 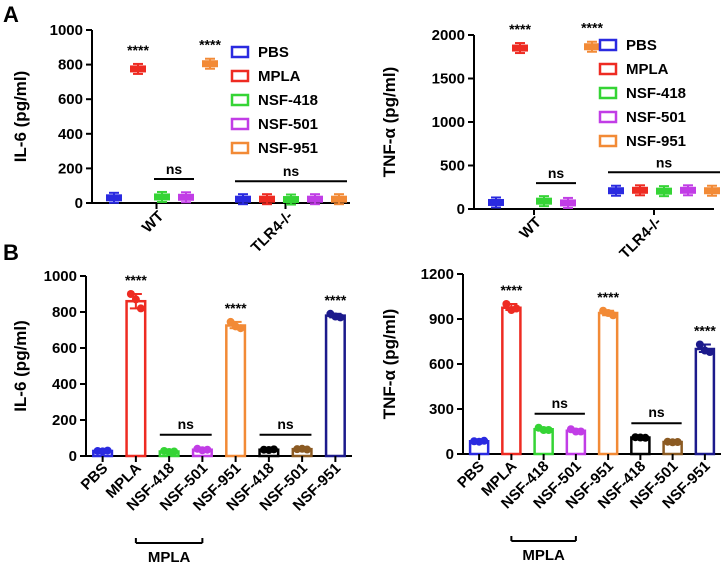 What do you see at coordinates (437, 274) in the screenshot?
I see `y-tick-label: 1200` at bounding box center [437, 274].